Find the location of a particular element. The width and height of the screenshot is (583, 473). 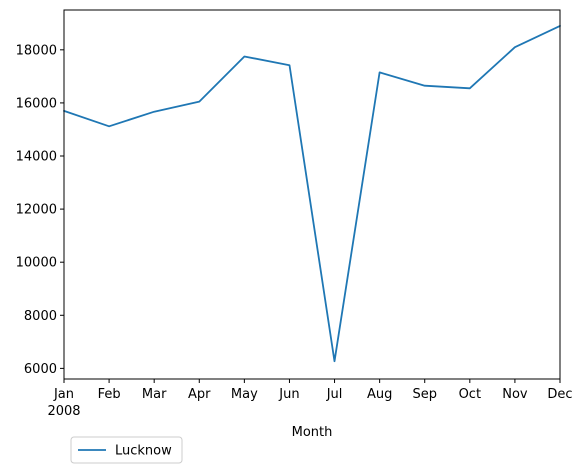

legend: Lucknow is located at coordinates (126, 450).